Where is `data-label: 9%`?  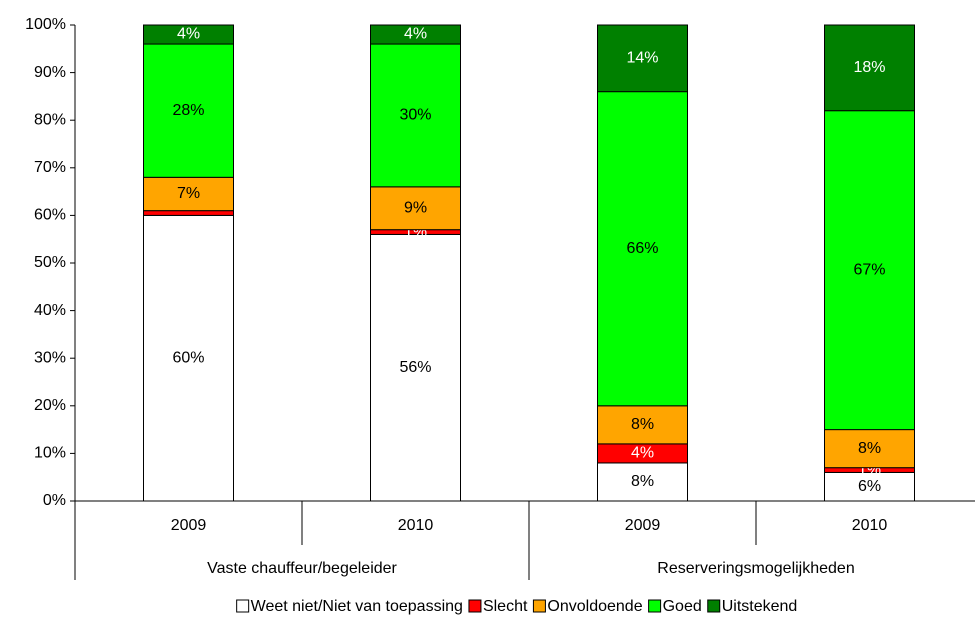 data-label: 9% is located at coordinates (415, 207).